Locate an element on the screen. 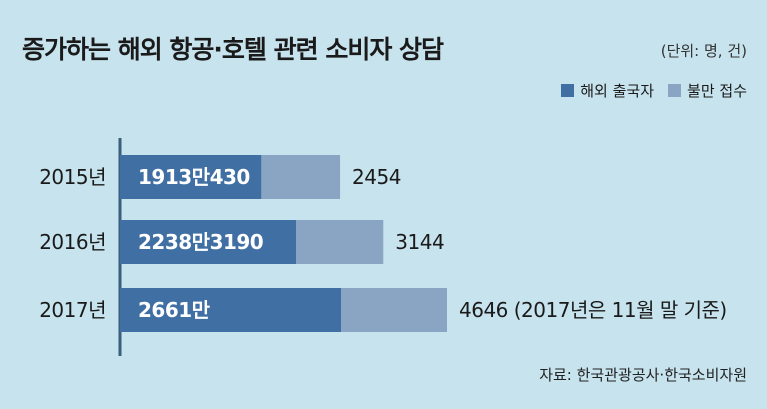 The width and height of the screenshot is (767, 409). complaints-value-label-2: 4646 (2017년은 11월 말 기준) is located at coordinates (593, 310).